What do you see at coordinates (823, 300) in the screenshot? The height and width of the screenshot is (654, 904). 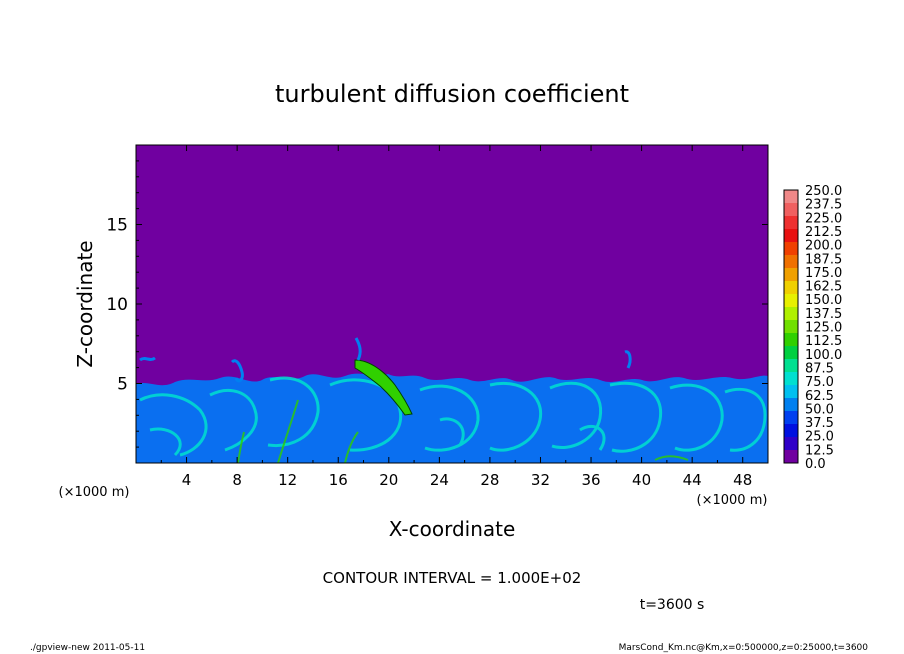 I see `colorbar-label: 150.0` at bounding box center [823, 300].